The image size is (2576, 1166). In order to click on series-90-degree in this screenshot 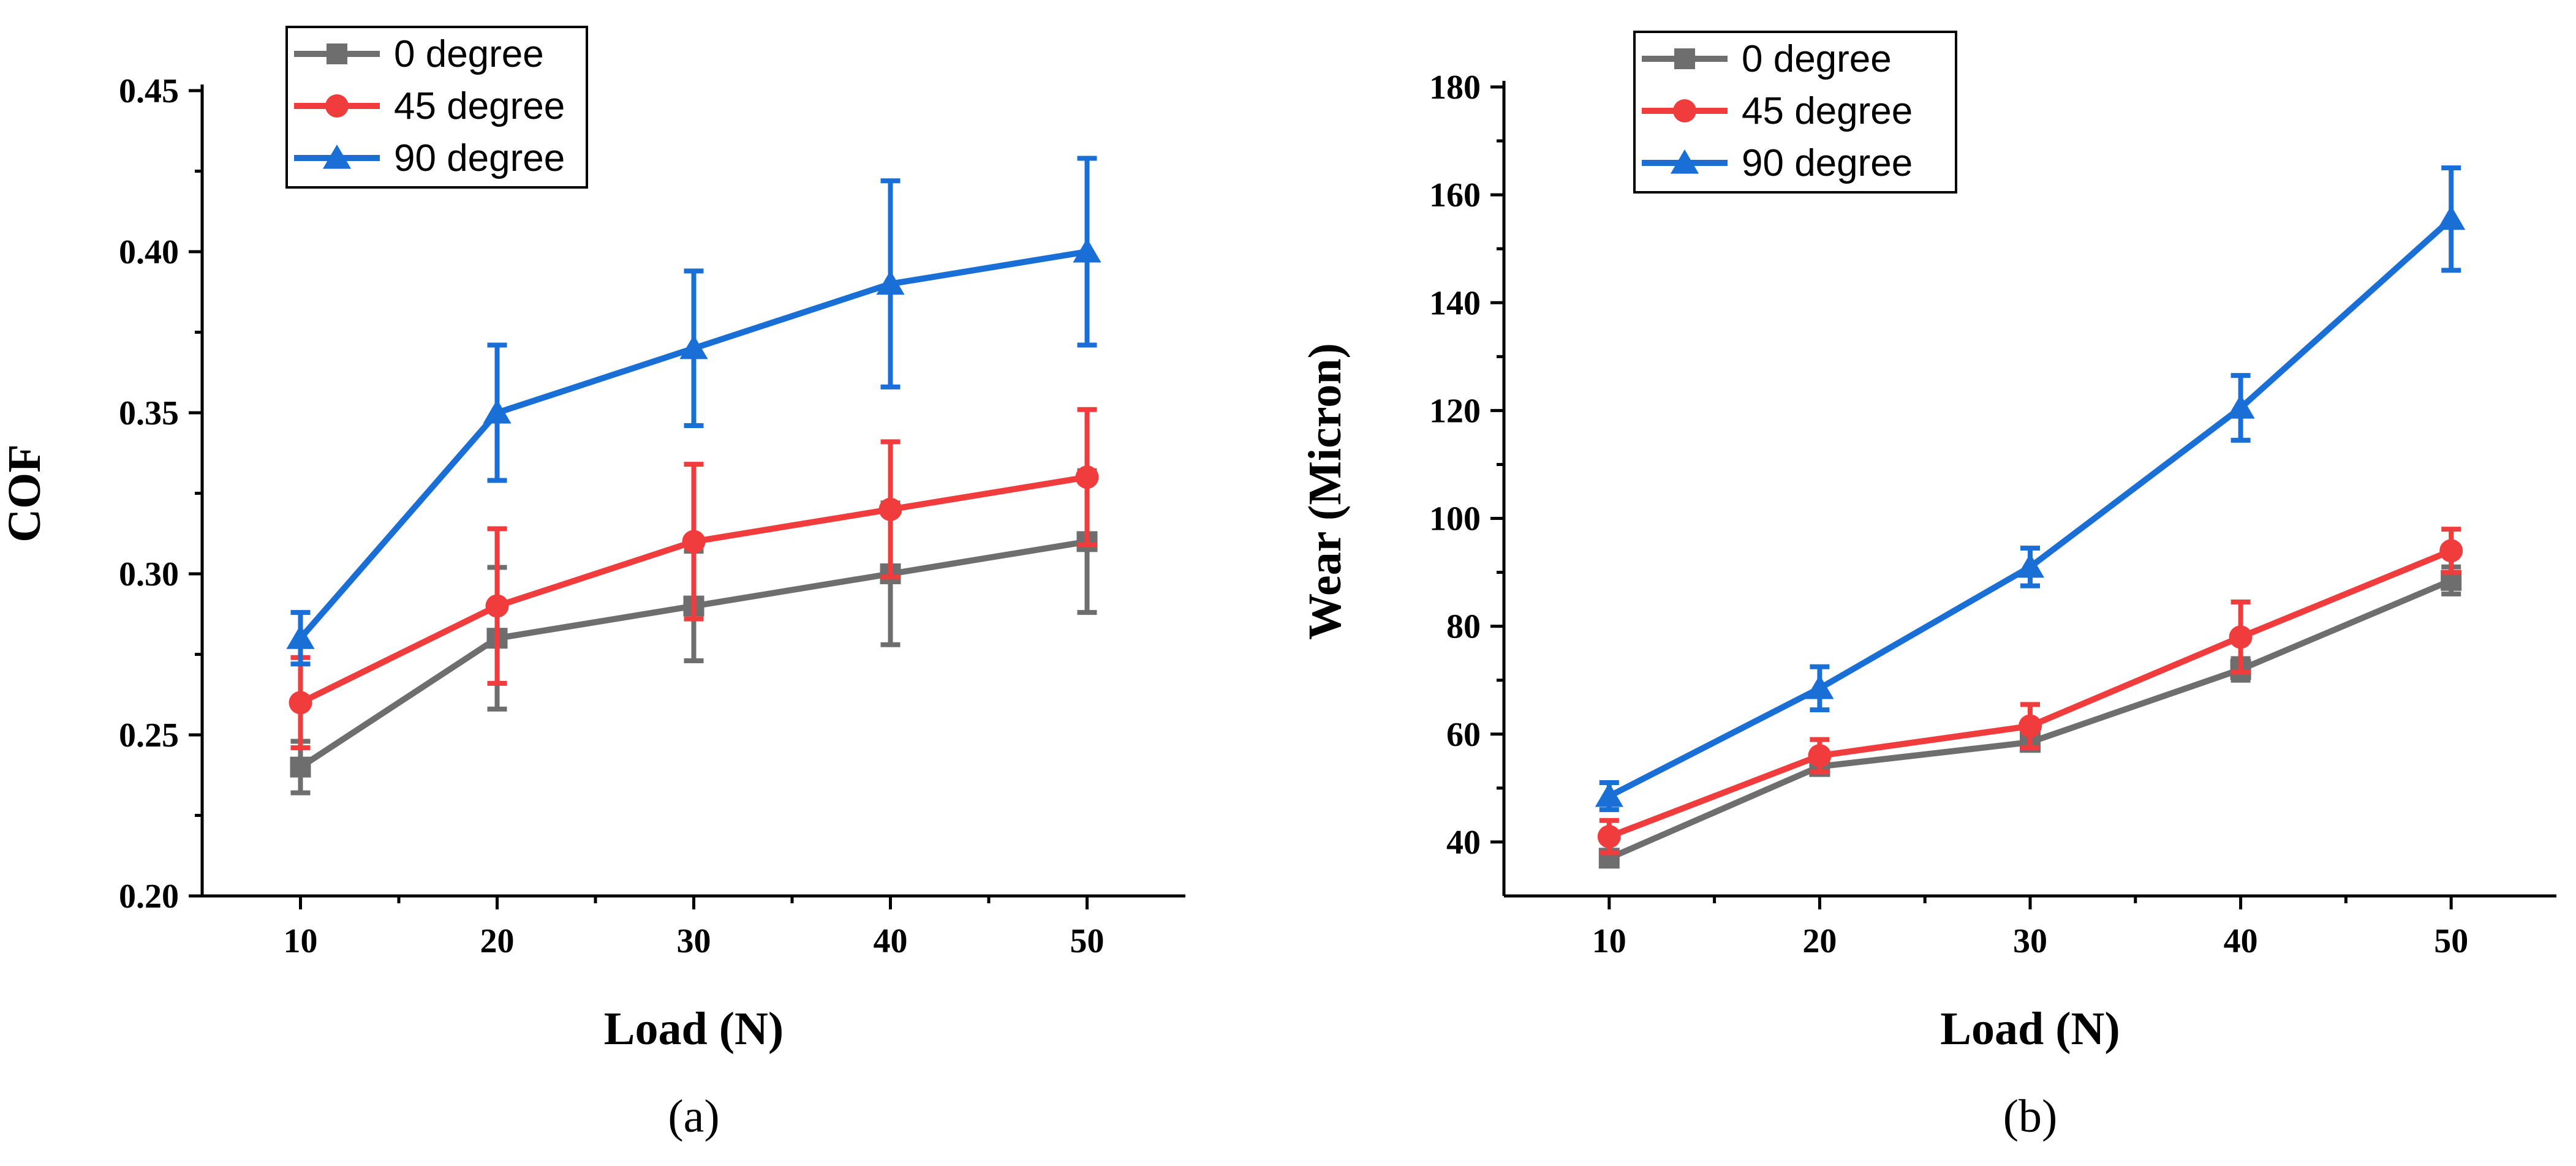, I will do `click(693, 411)`.